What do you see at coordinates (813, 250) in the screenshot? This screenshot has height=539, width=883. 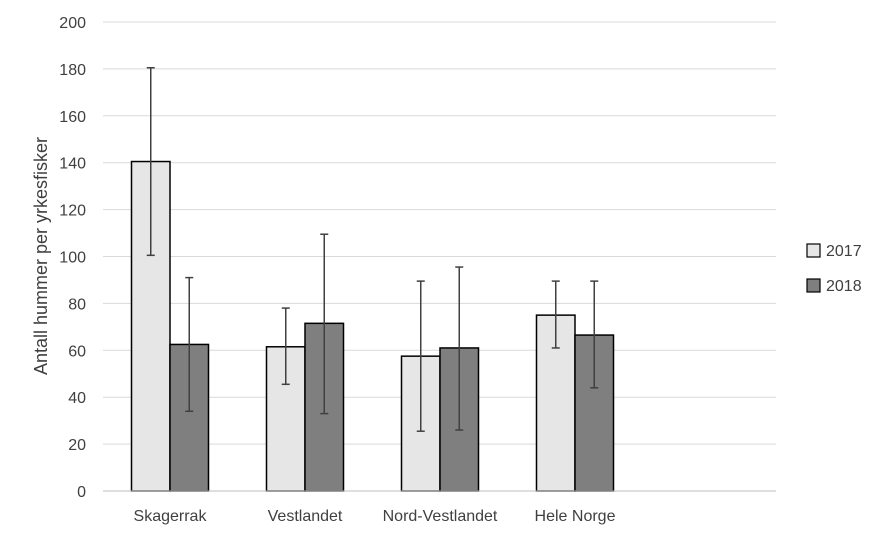 I see `legend-swatch-2017` at bounding box center [813, 250].